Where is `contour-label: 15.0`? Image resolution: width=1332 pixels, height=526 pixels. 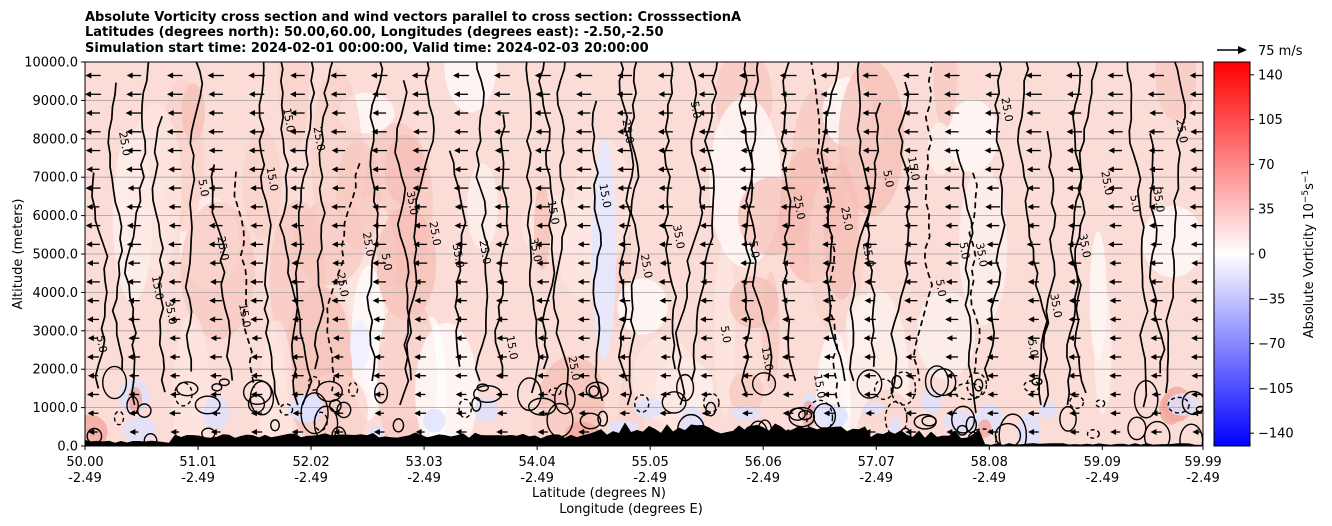
contour-label: 15.0 is located at coordinates (157, 288).